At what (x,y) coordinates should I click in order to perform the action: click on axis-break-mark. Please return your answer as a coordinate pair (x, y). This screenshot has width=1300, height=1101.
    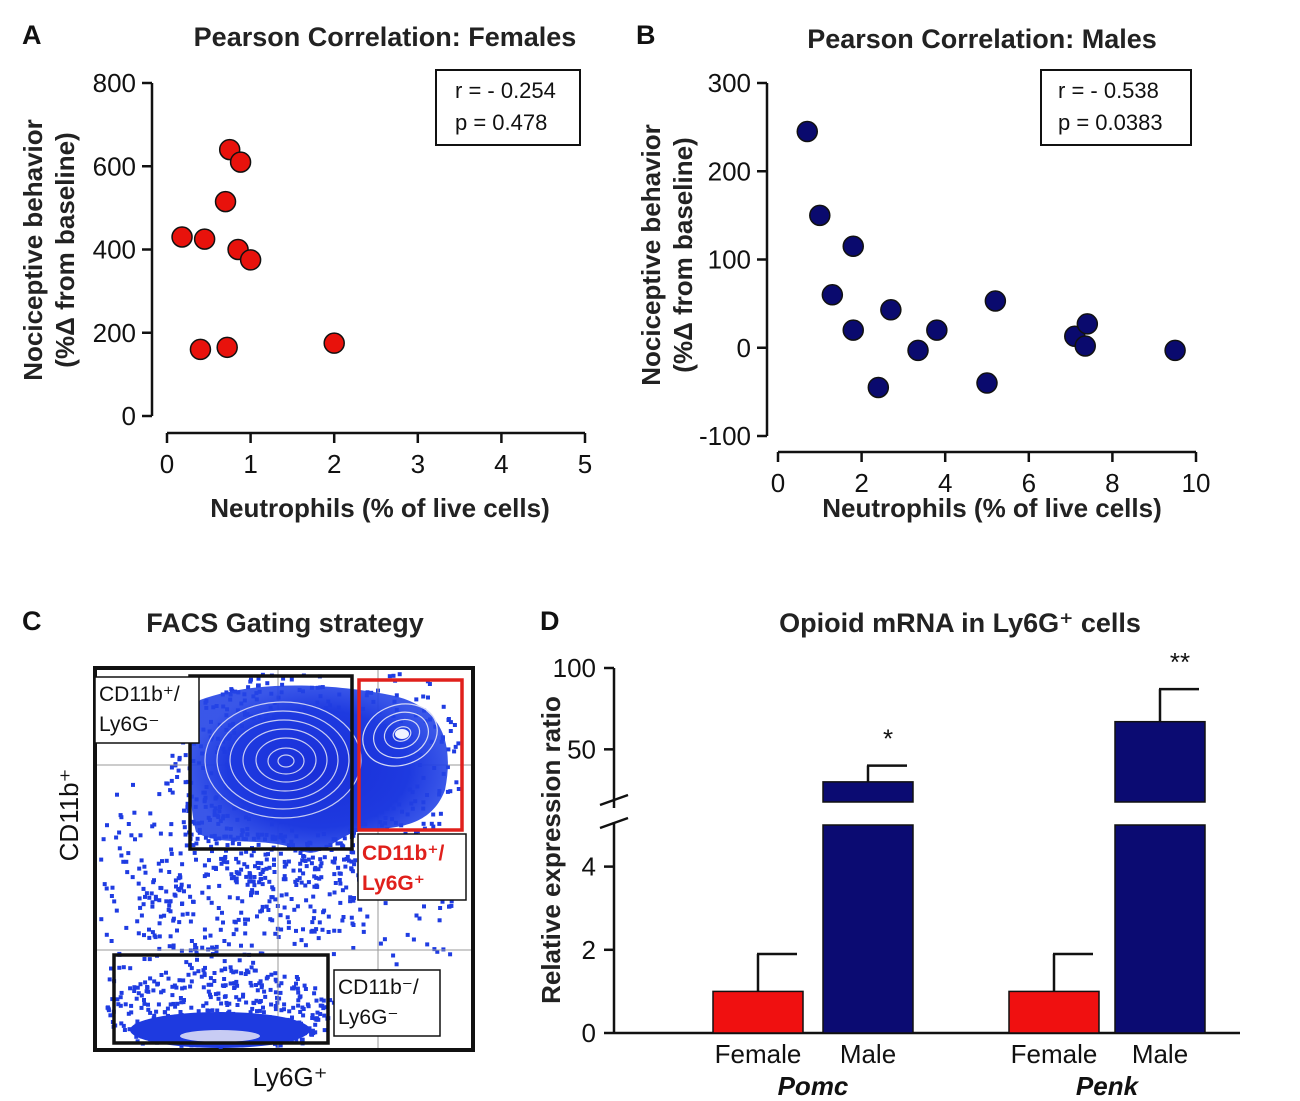
    Looking at the image, I should click on (614, 800).